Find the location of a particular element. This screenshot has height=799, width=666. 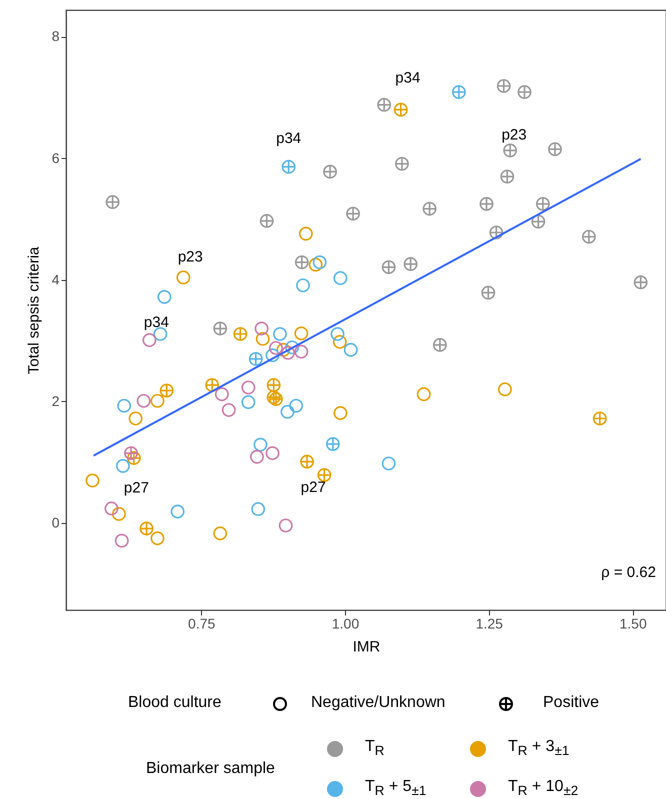

x-tick-label: 1.00 is located at coordinates (346, 624).